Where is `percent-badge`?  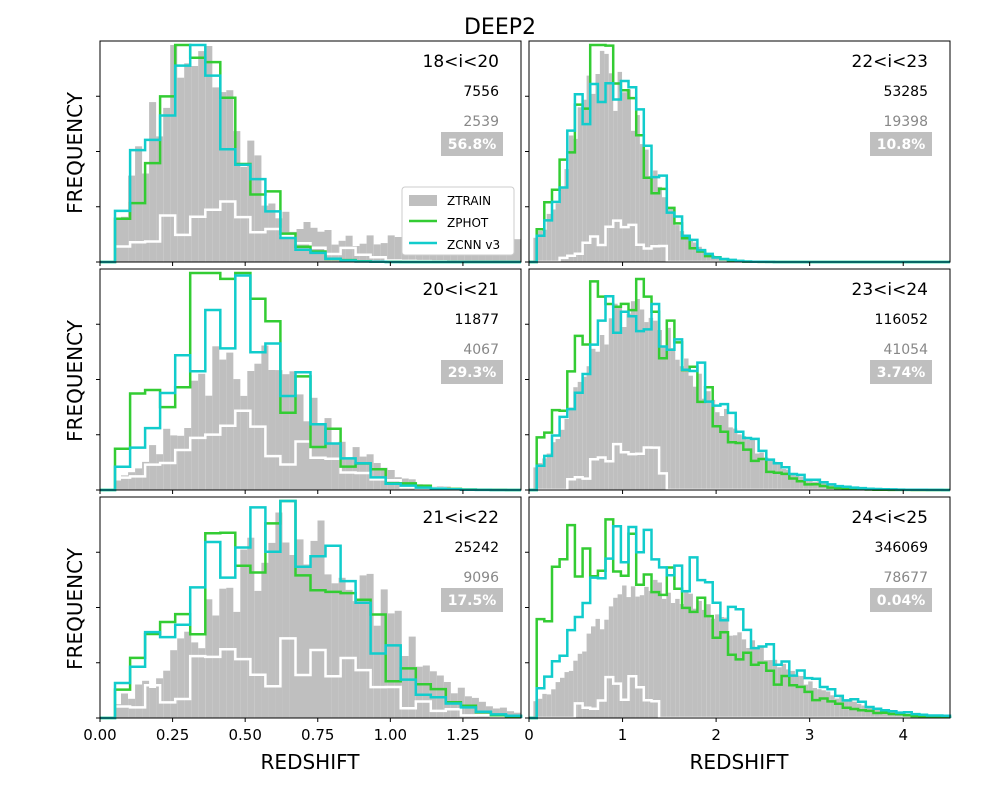
percent-badge is located at coordinates (901, 600).